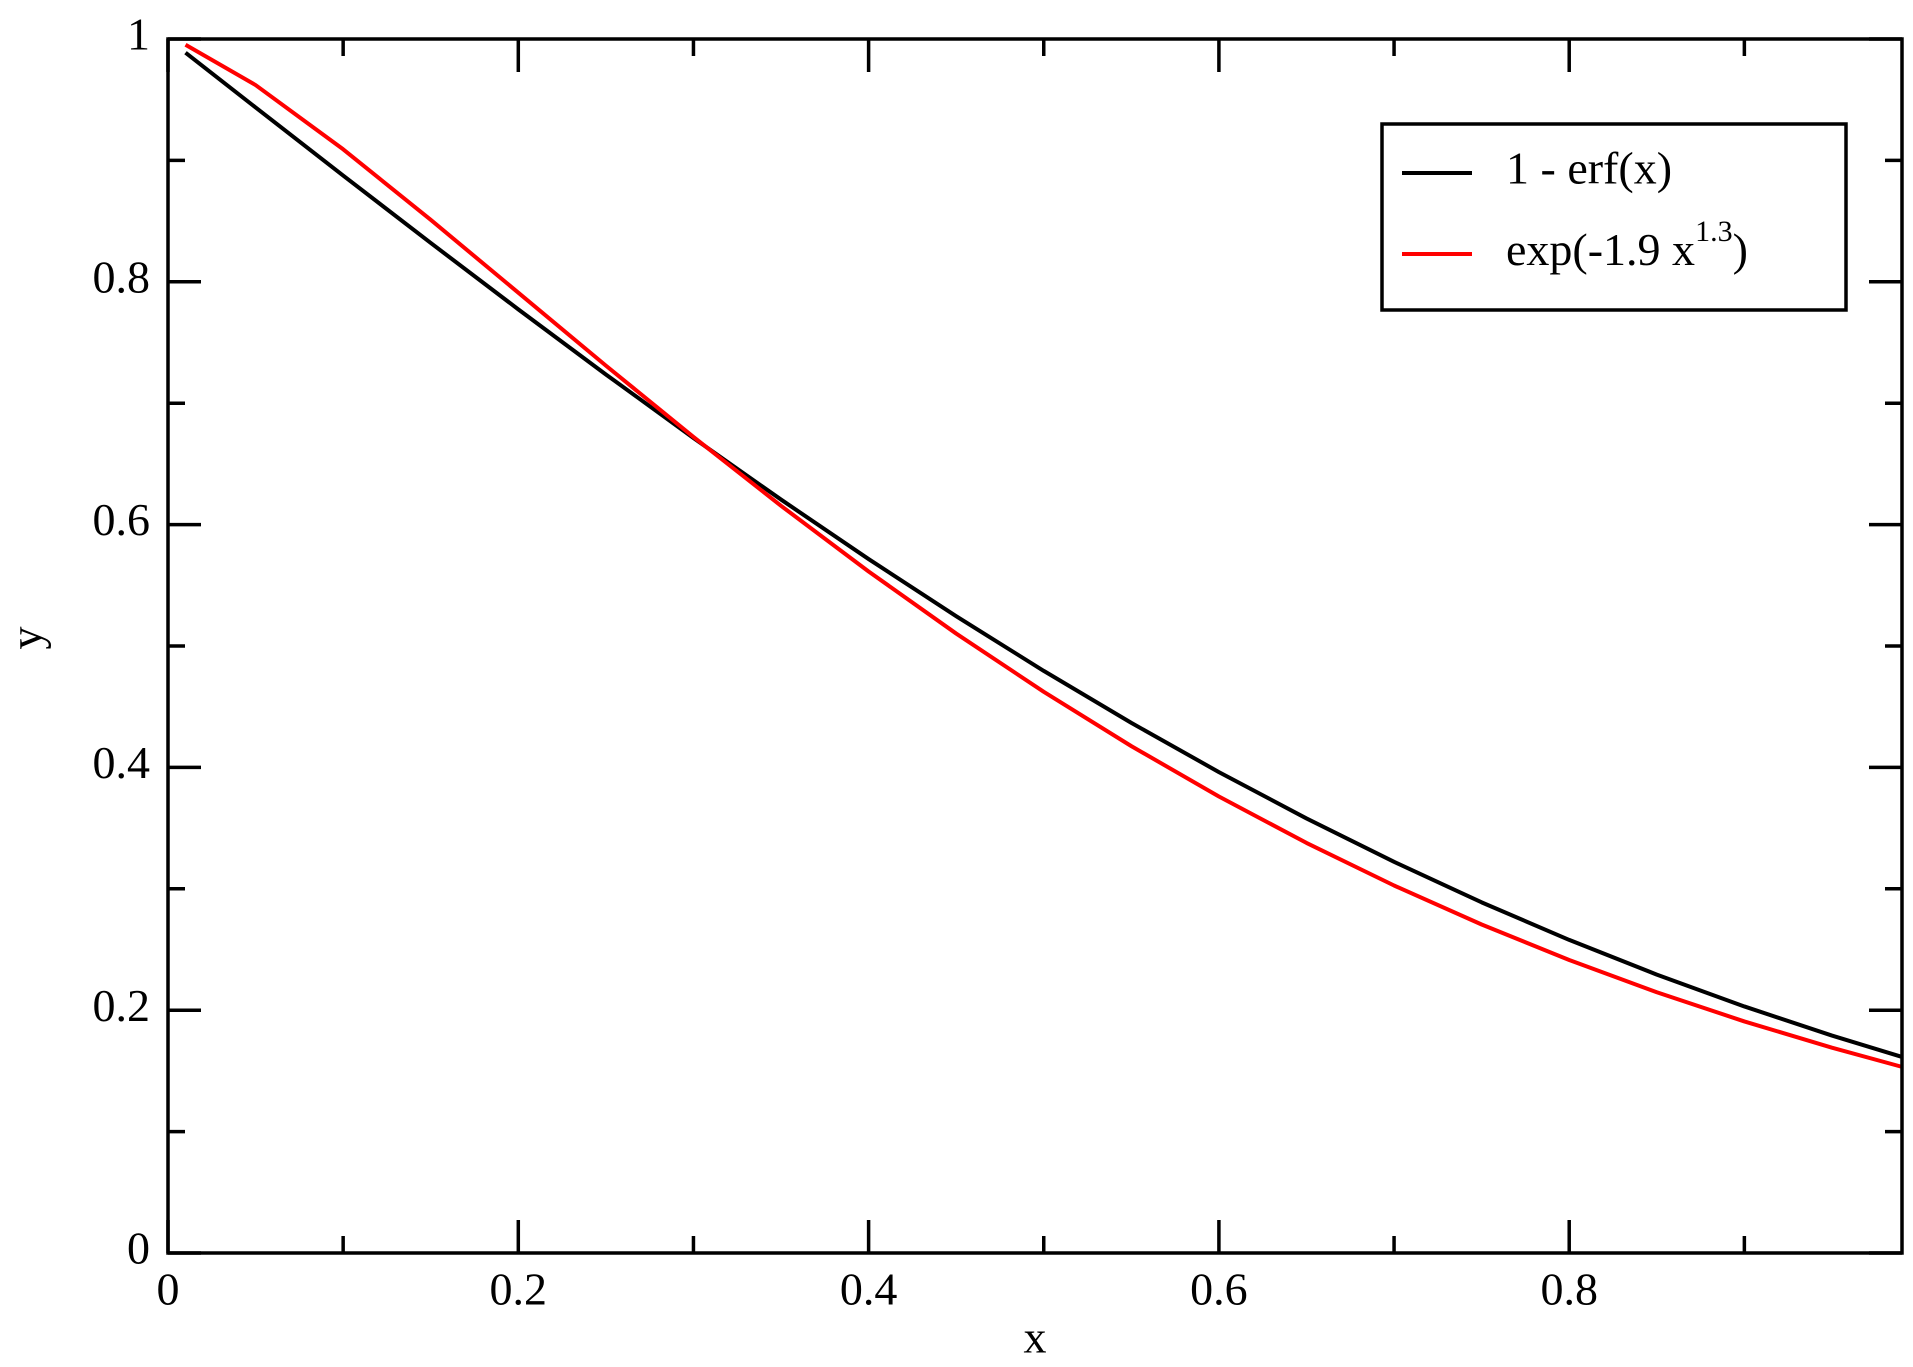  What do you see at coordinates (1035, 1337) in the screenshot?
I see `x-axis-label: x` at bounding box center [1035, 1337].